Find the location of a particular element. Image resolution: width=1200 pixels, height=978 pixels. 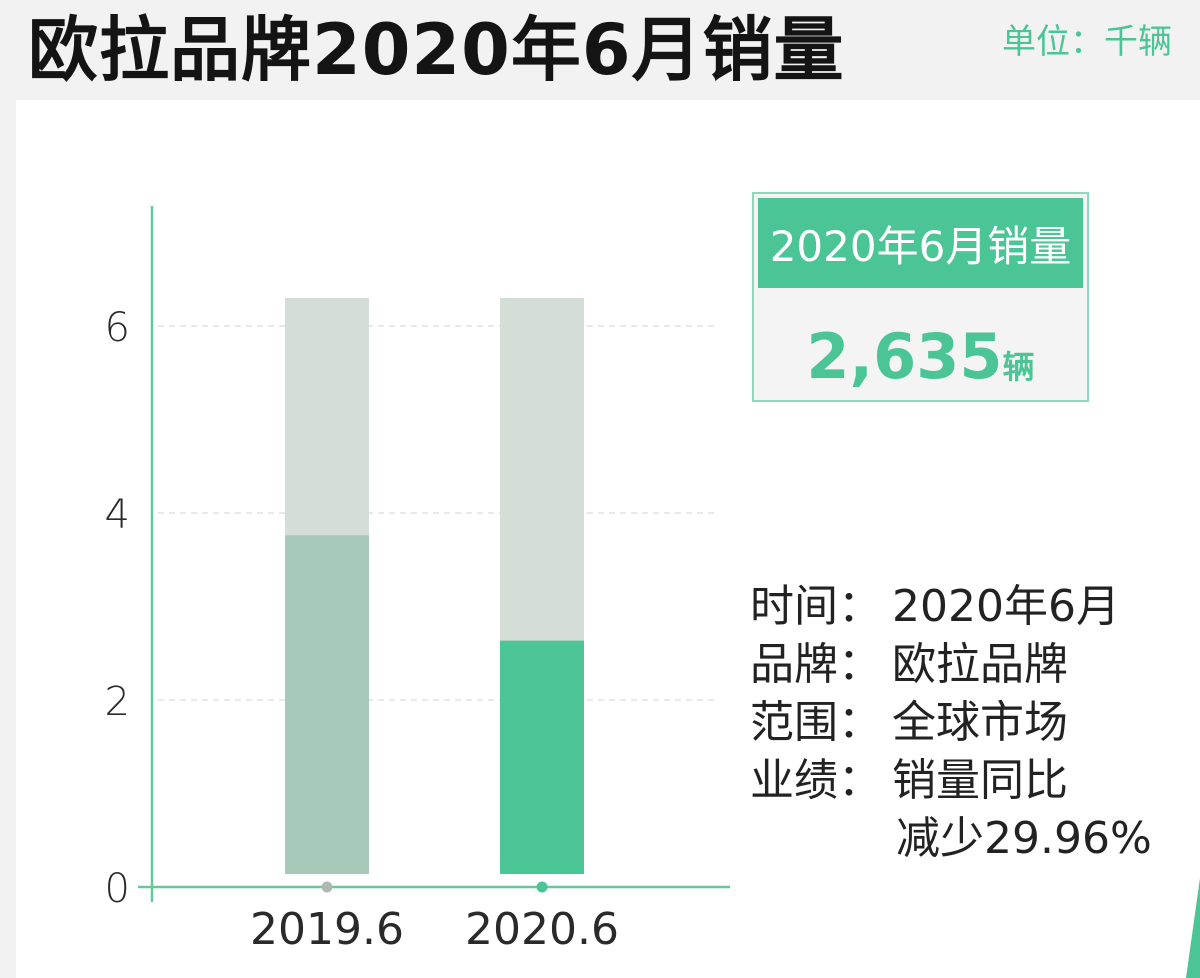

kpi-box: 2020年6月销量 2,635辆 is located at coordinates (920, 297).